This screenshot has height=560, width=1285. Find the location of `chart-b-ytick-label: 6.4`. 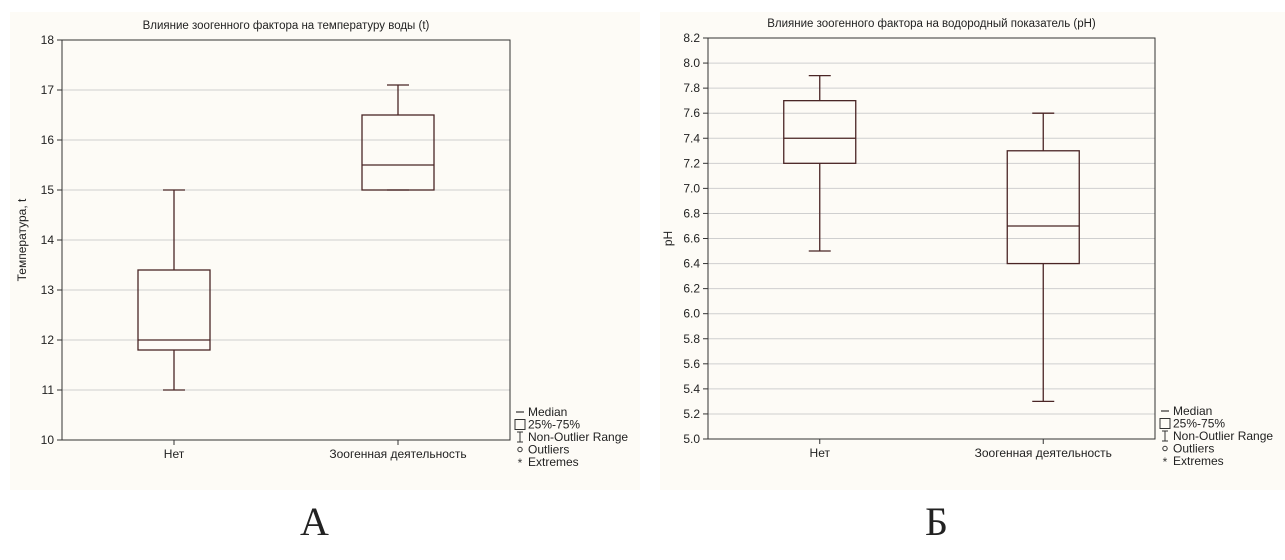

chart-b-ytick-label: 6.4 is located at coordinates (691, 264).